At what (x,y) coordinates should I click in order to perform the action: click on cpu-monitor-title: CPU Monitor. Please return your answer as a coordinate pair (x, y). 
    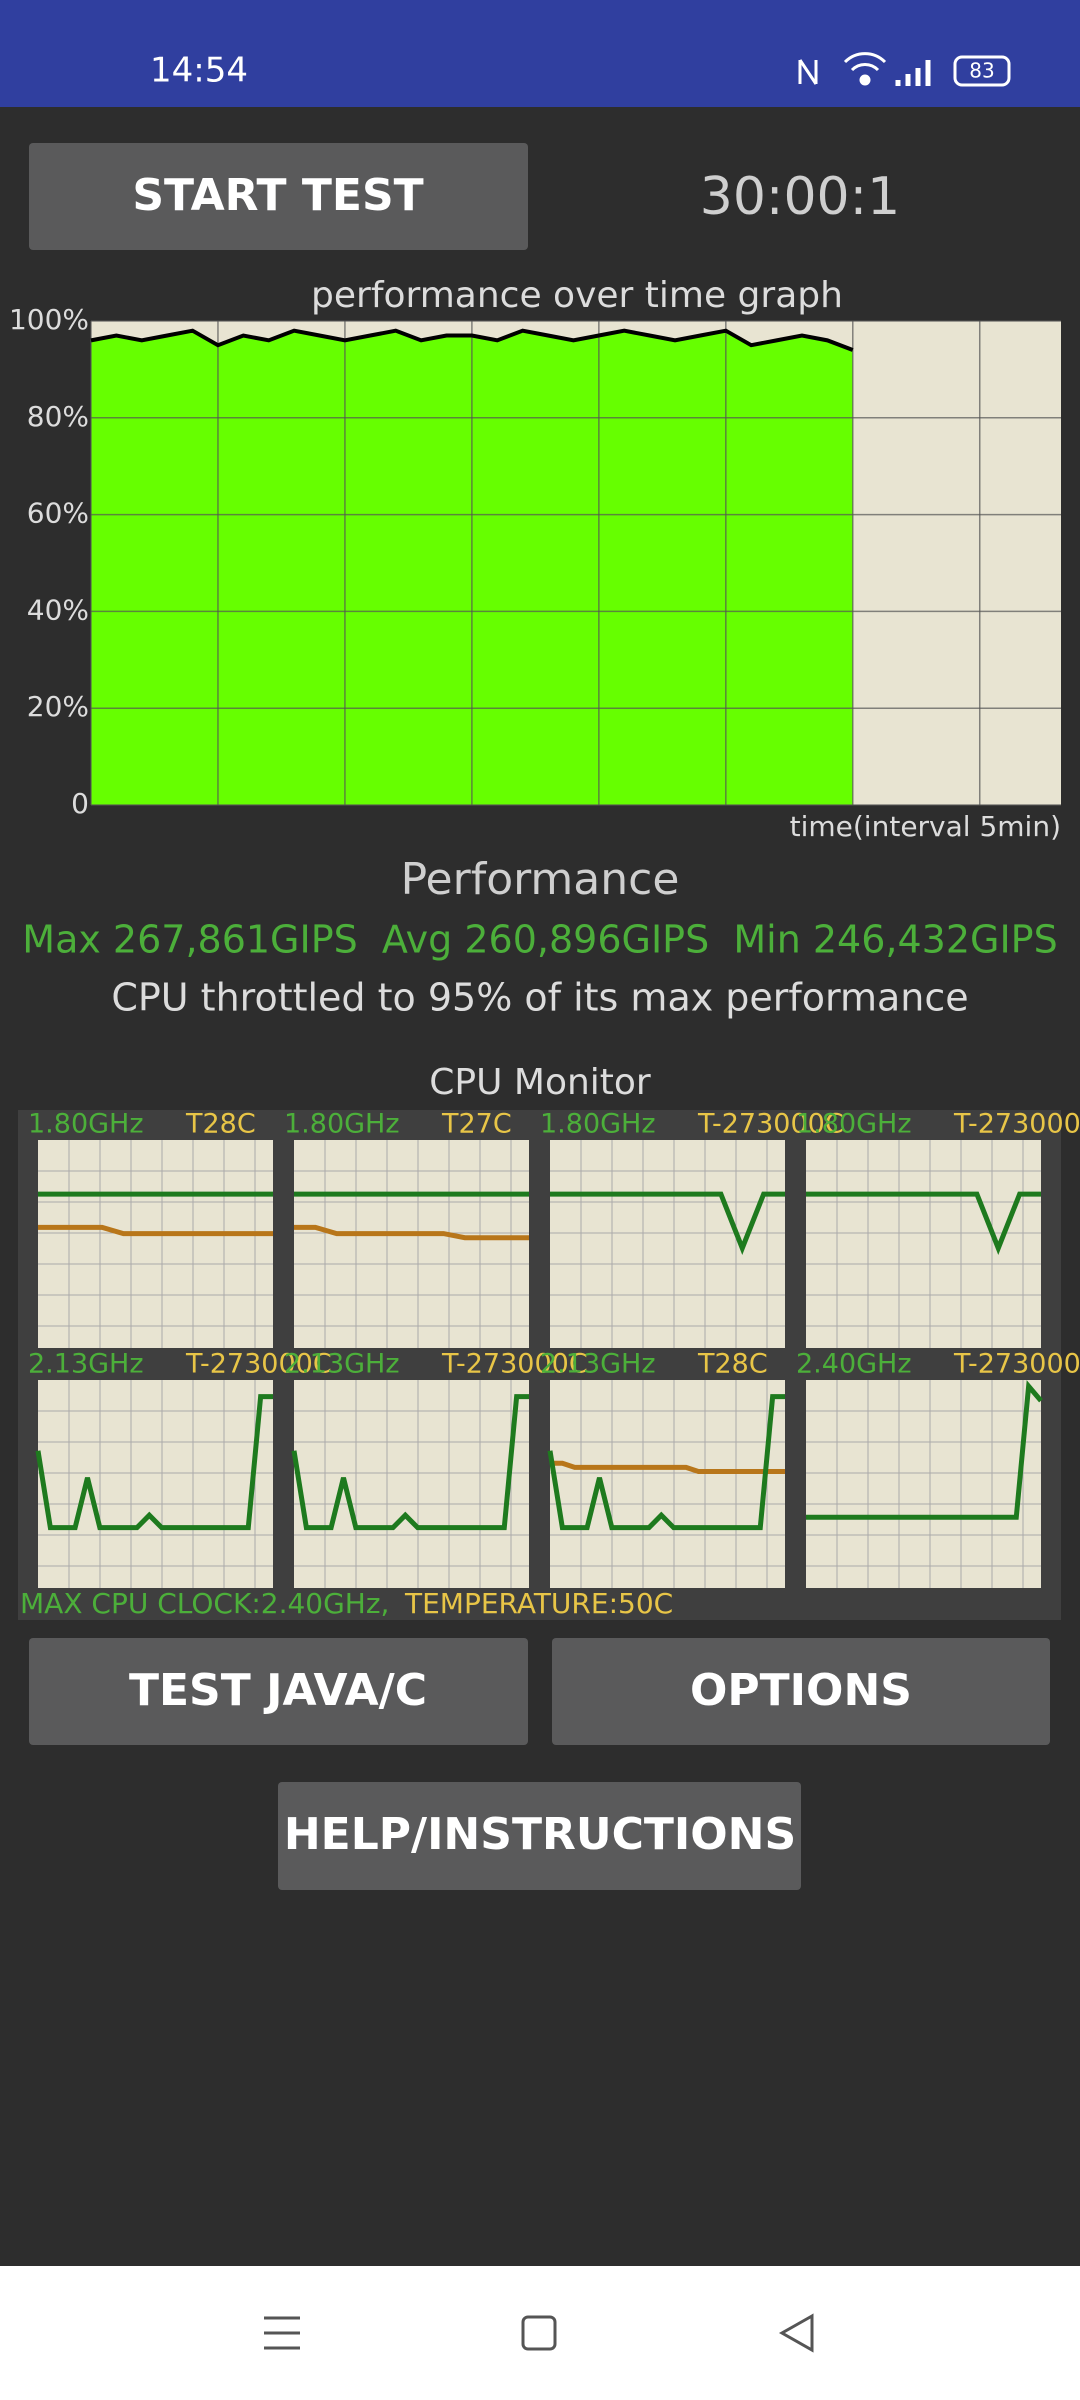
    Looking at the image, I should click on (540, 1082).